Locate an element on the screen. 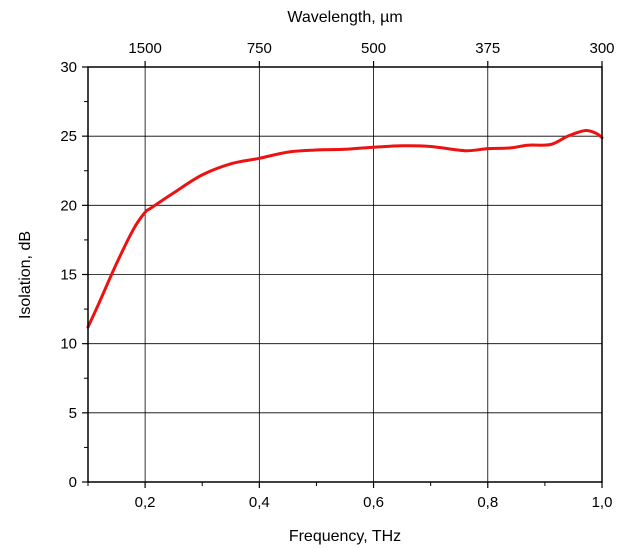  top-axis-title: Wavelength, µm is located at coordinates (344, 17).